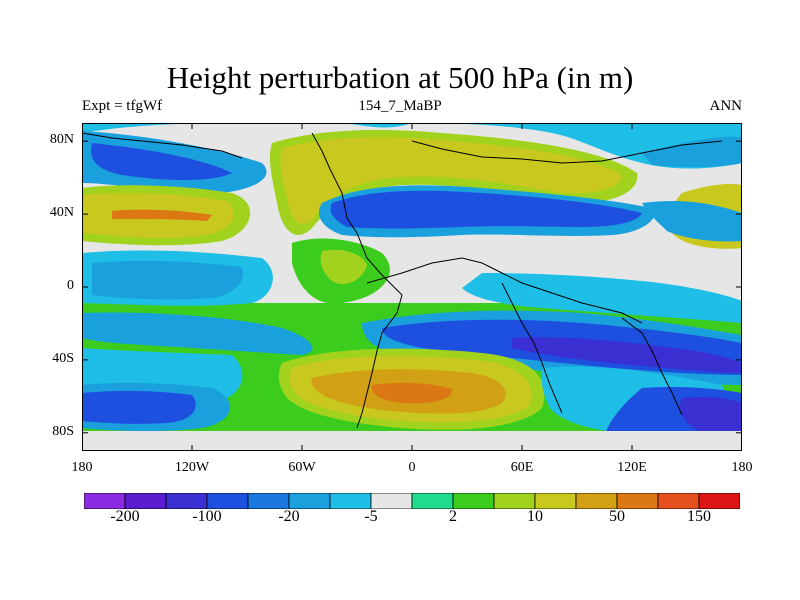 This screenshot has width=800, height=600. What do you see at coordinates (207, 516) in the screenshot?
I see `colorbar-label: -100` at bounding box center [207, 516].